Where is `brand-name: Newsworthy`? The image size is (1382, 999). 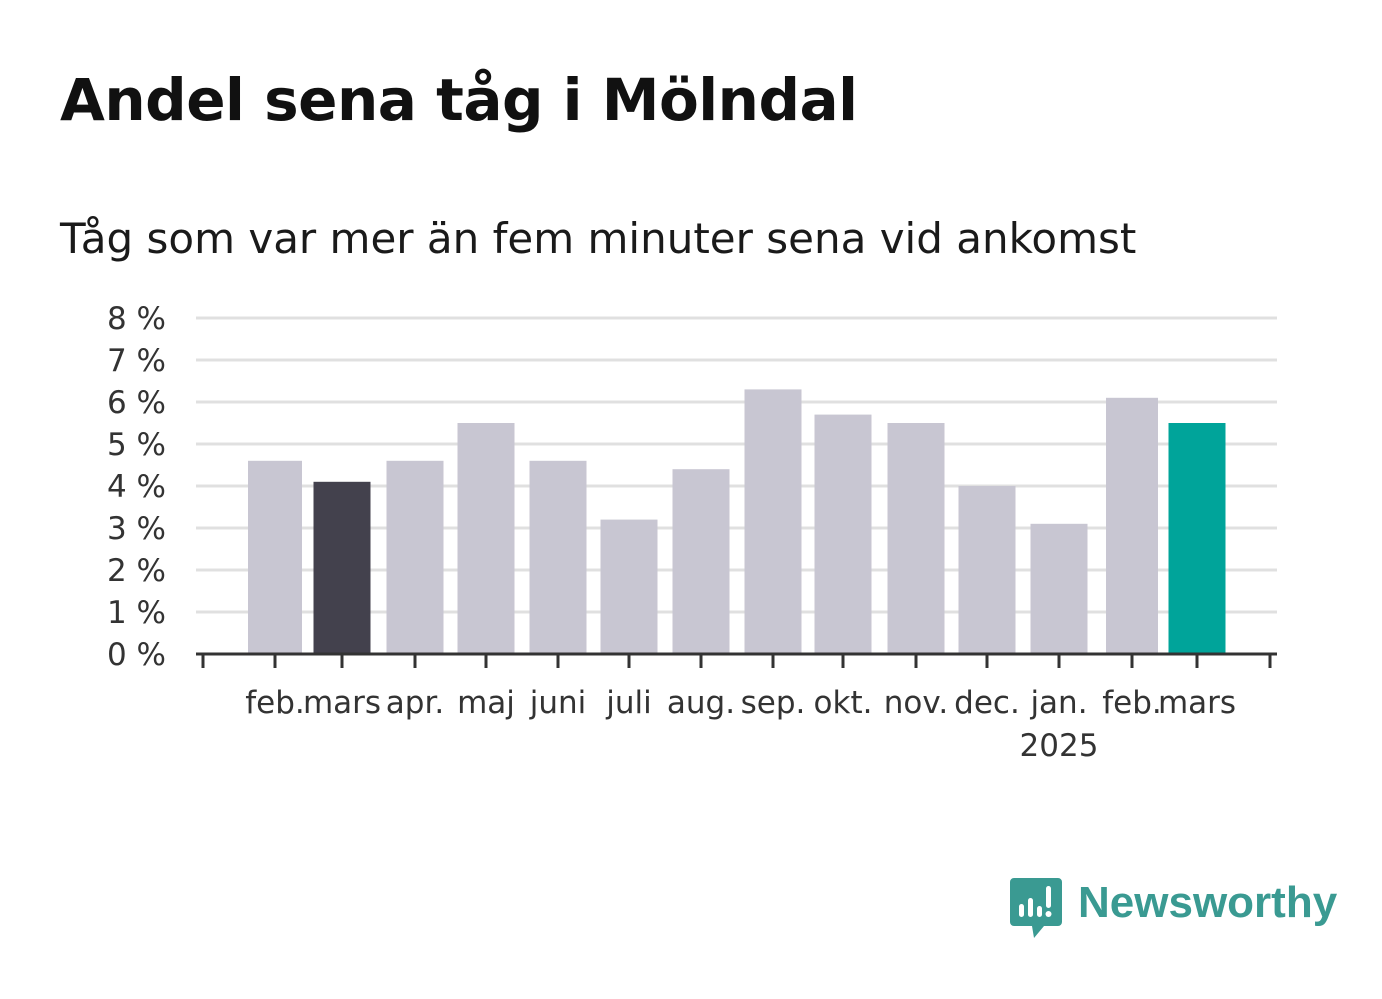
brand-name: Newsworthy is located at coordinates (1208, 902).